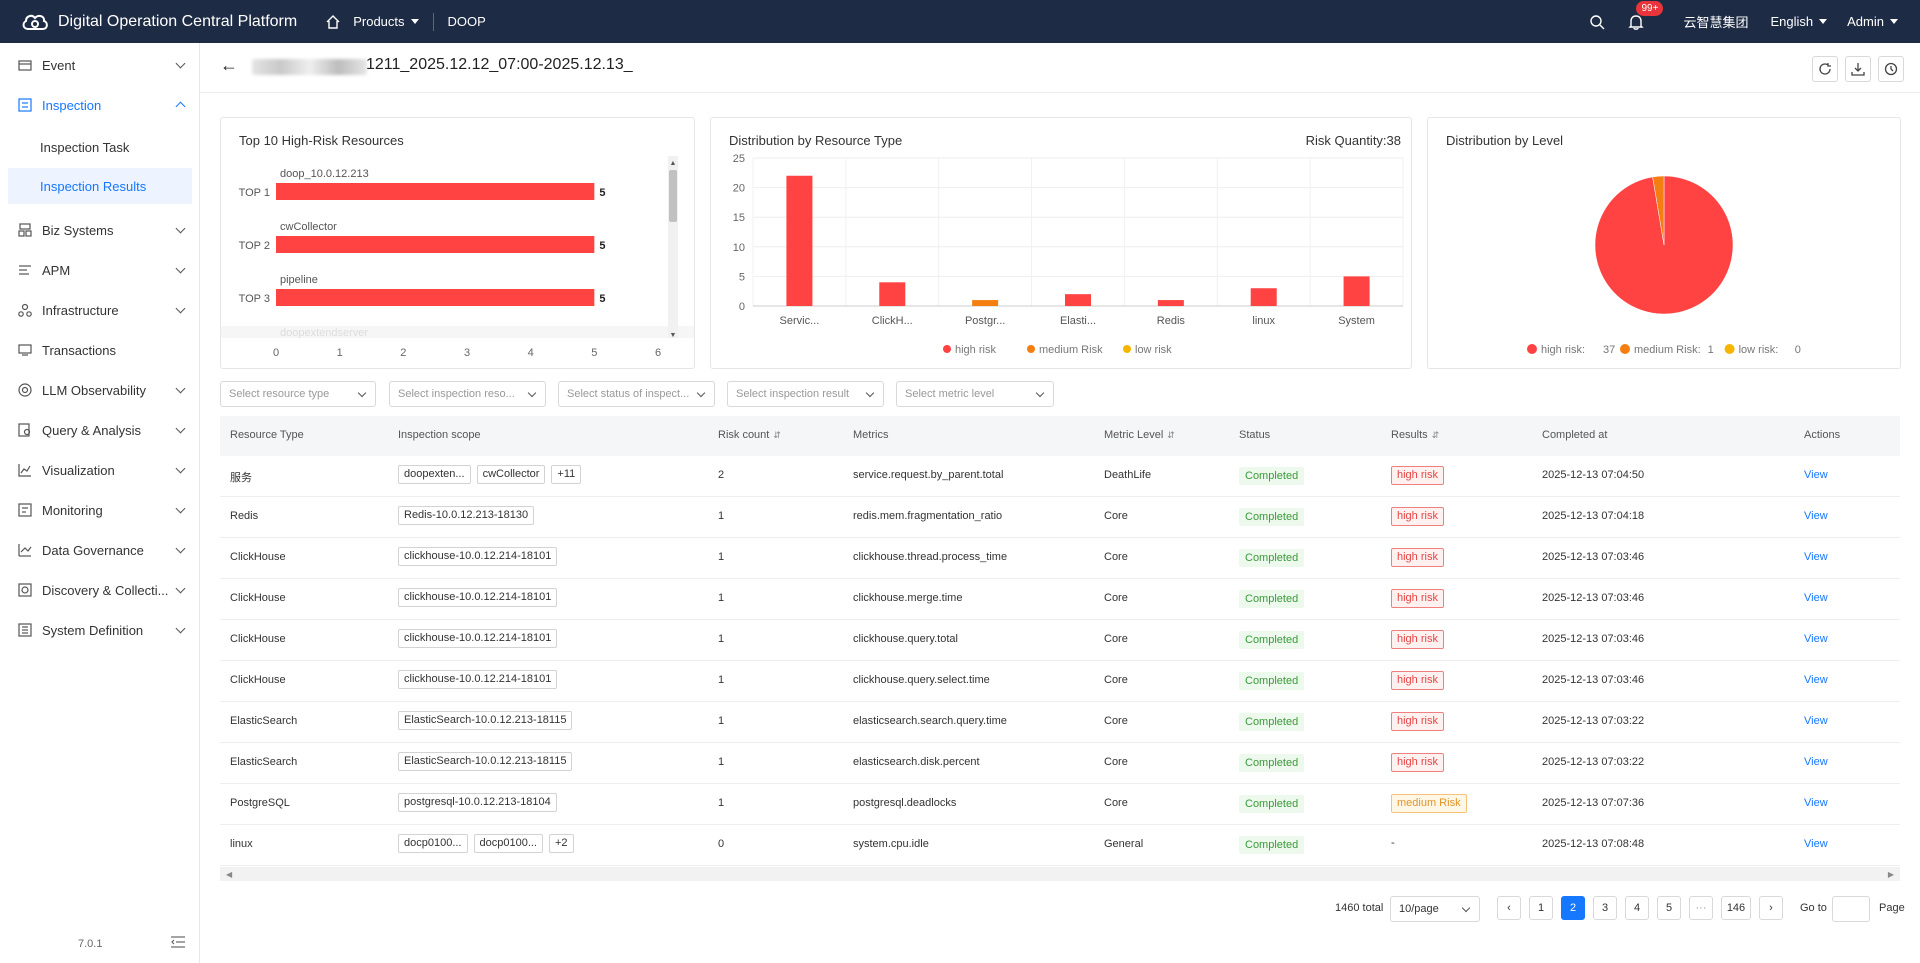 This screenshot has width=1920, height=963. What do you see at coordinates (100, 270) in the screenshot?
I see `sidebar-item-apm: APM` at bounding box center [100, 270].